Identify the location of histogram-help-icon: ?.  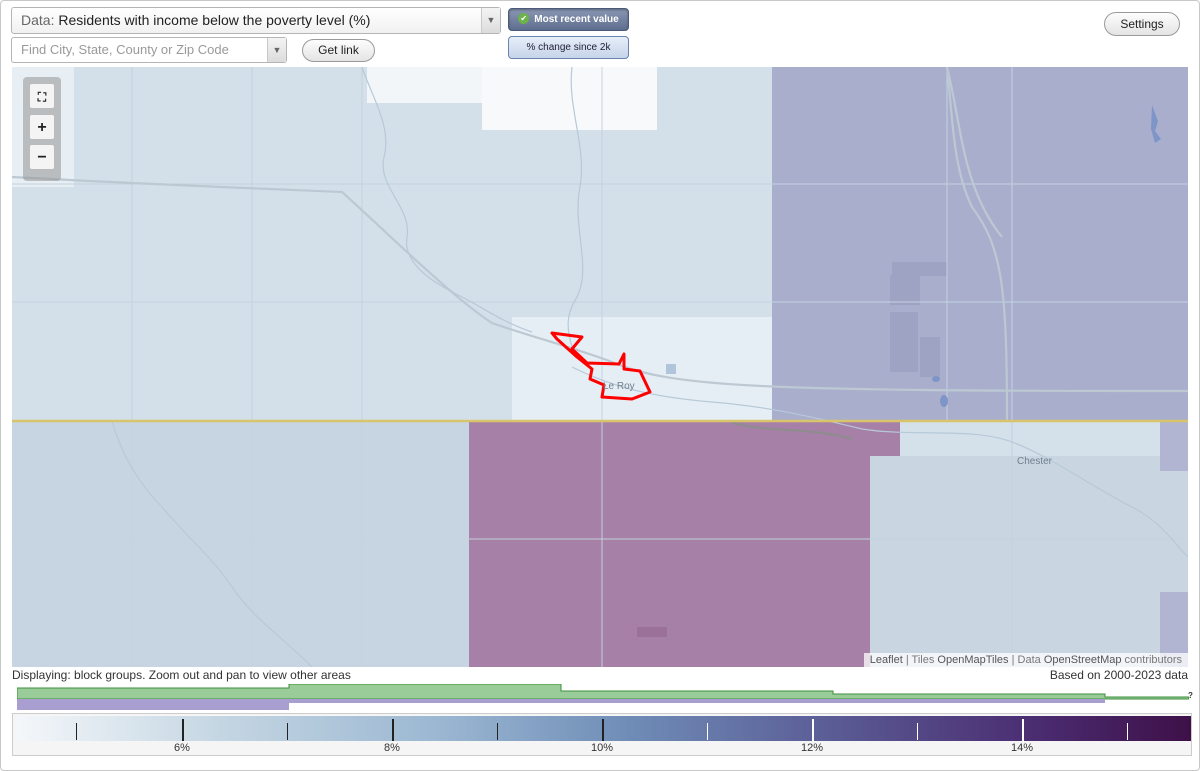
(1190, 695).